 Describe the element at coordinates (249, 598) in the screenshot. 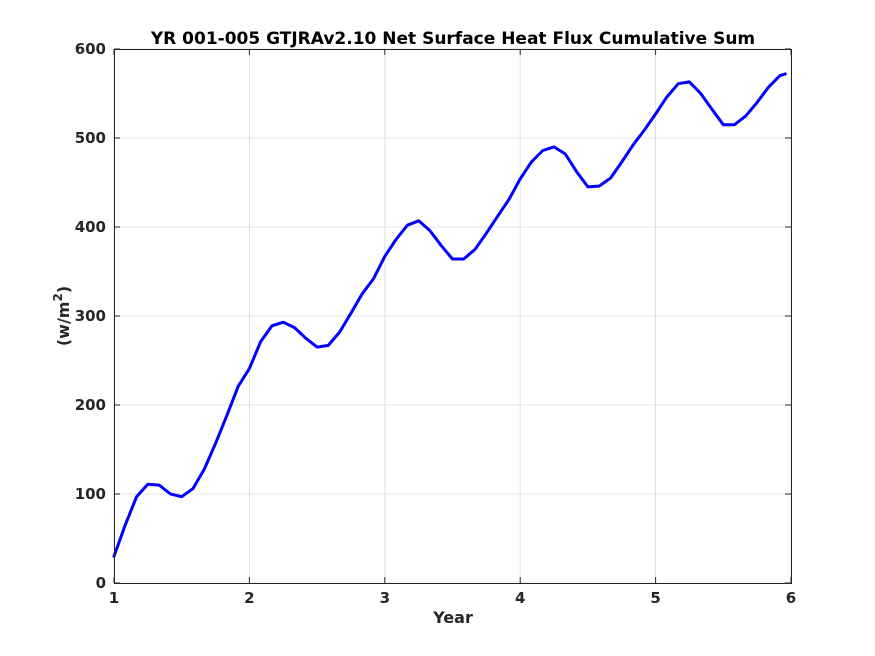

I see `x-tick-label: 2` at that location.